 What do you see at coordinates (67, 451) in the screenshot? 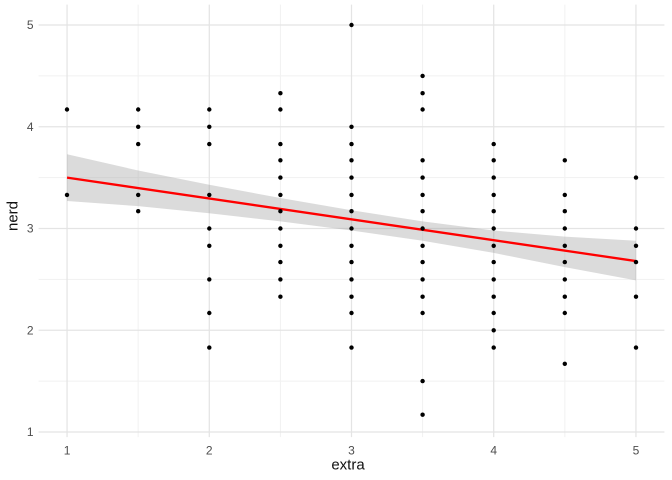
I see `x-tick-label: 1` at bounding box center [67, 451].